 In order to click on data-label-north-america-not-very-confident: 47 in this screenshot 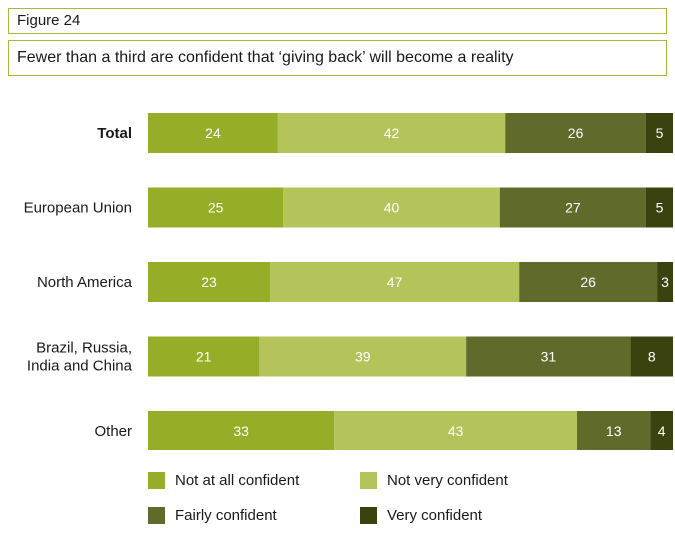, I will do `click(395, 282)`.